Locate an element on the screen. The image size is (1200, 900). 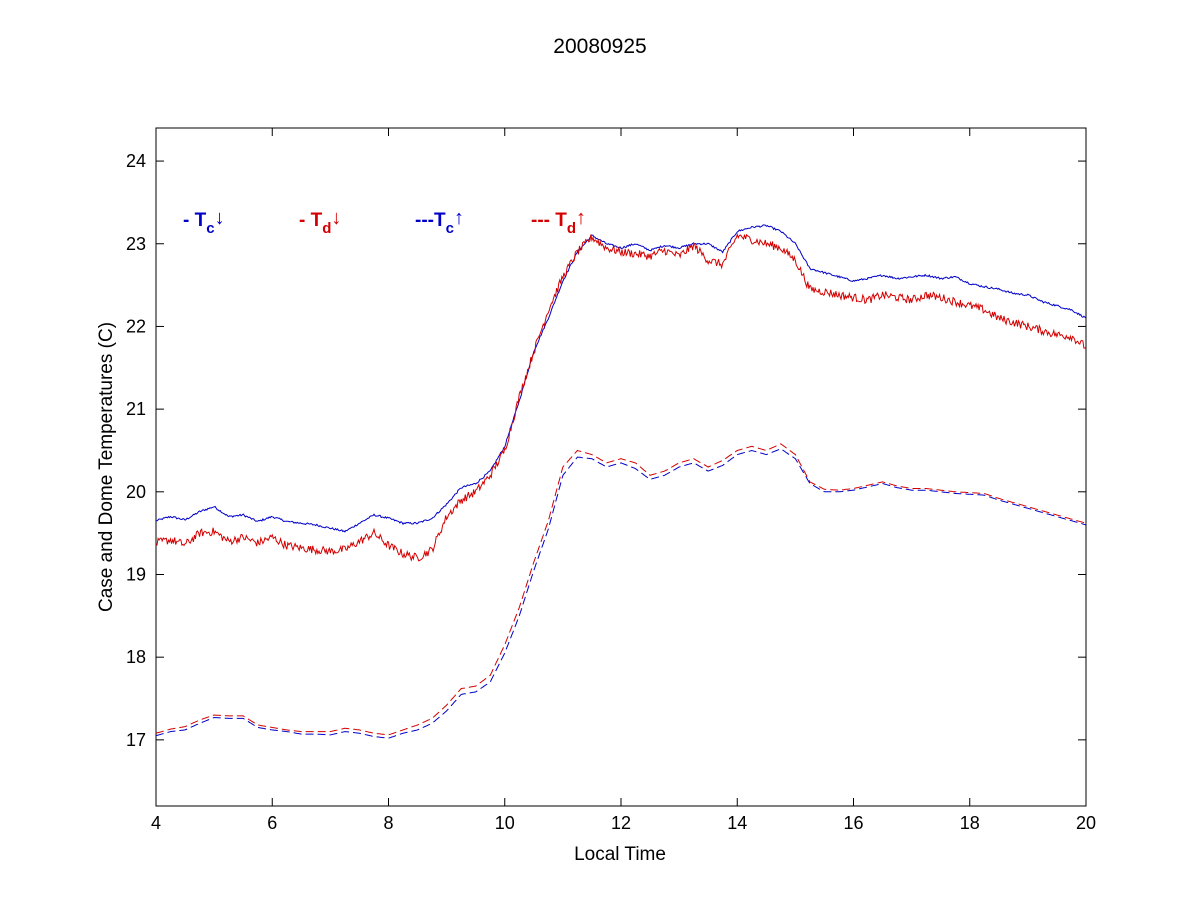
y-axis-label: Case and Dome Temperatures (C) is located at coordinates (106, 467).